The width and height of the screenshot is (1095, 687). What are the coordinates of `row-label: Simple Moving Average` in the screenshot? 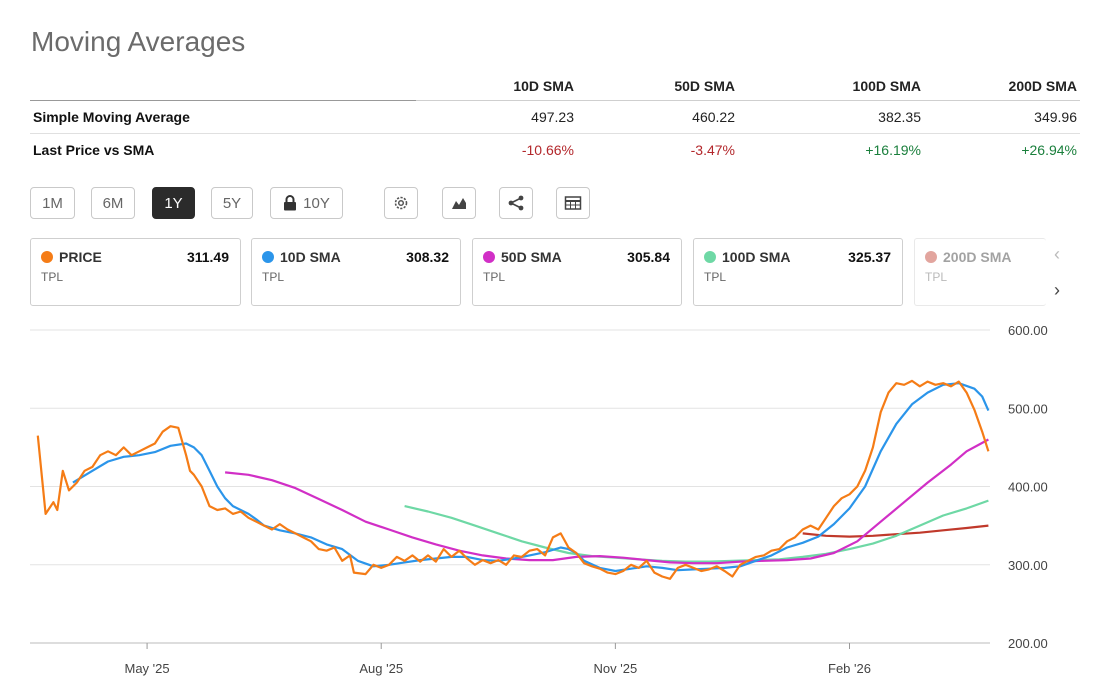 It's located at (223, 117).